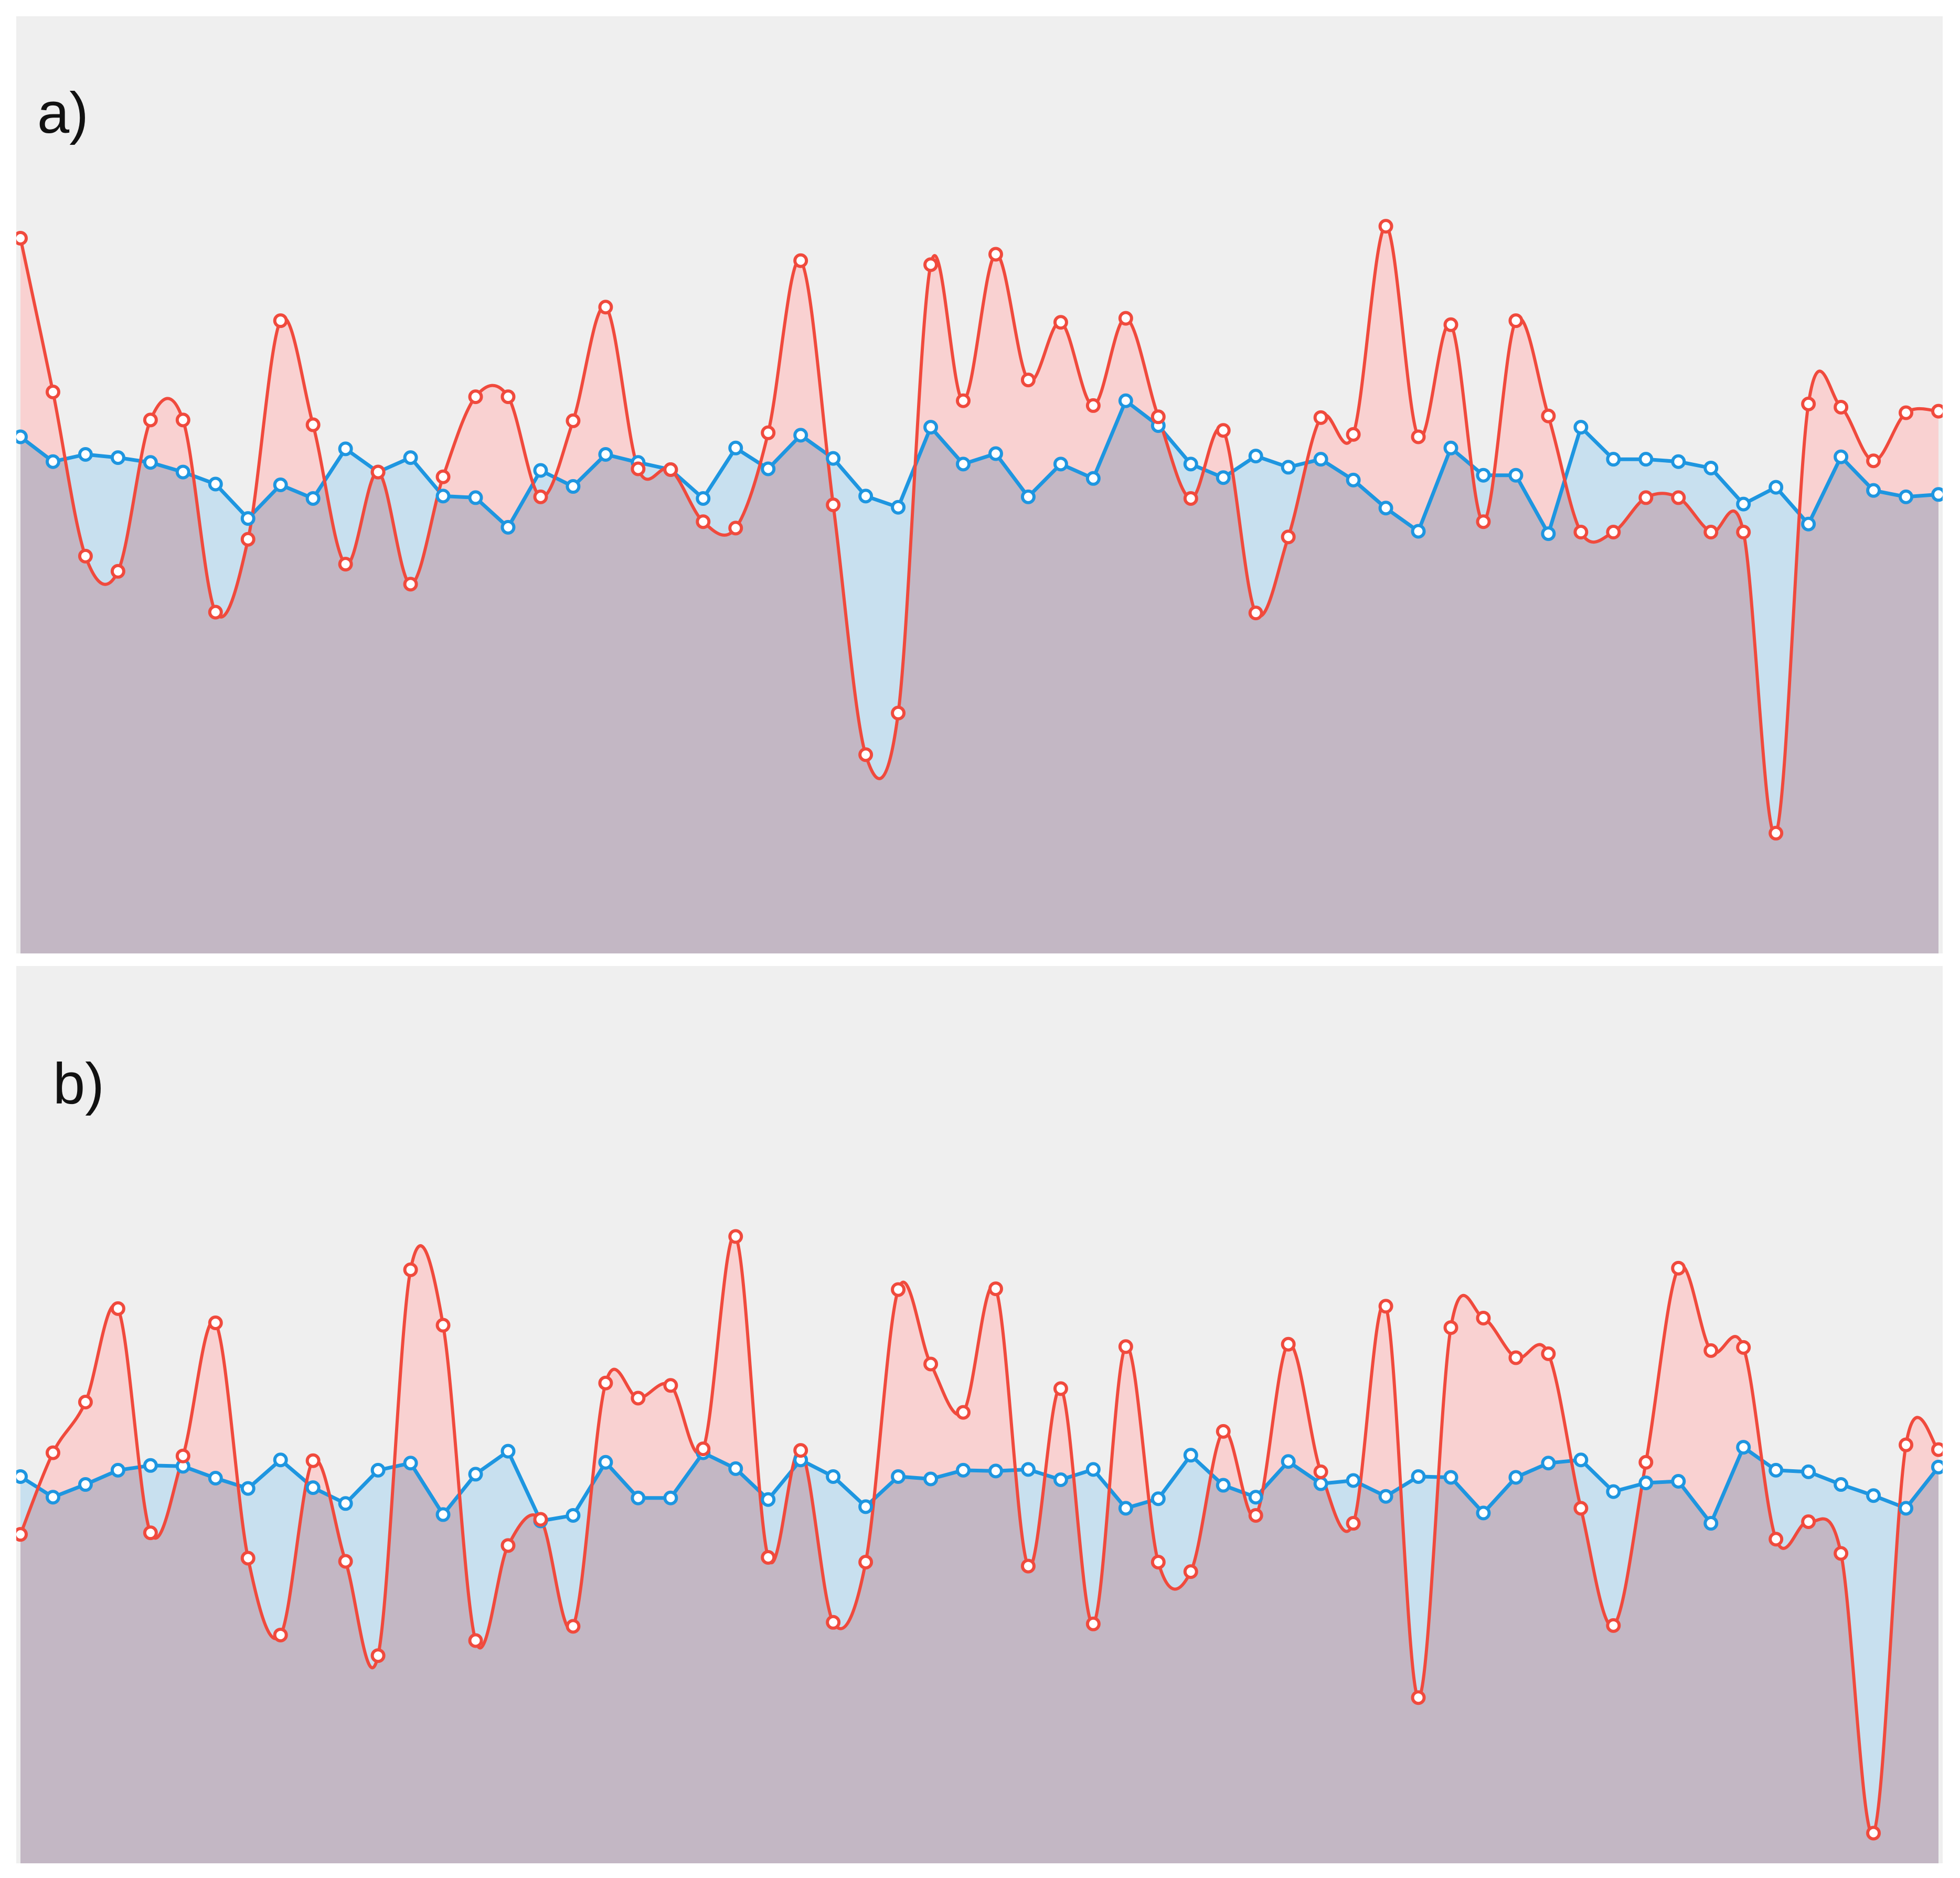 This screenshot has height=1878, width=1960. Describe the element at coordinates (63, 113) in the screenshot. I see `panel-label: a)` at that location.